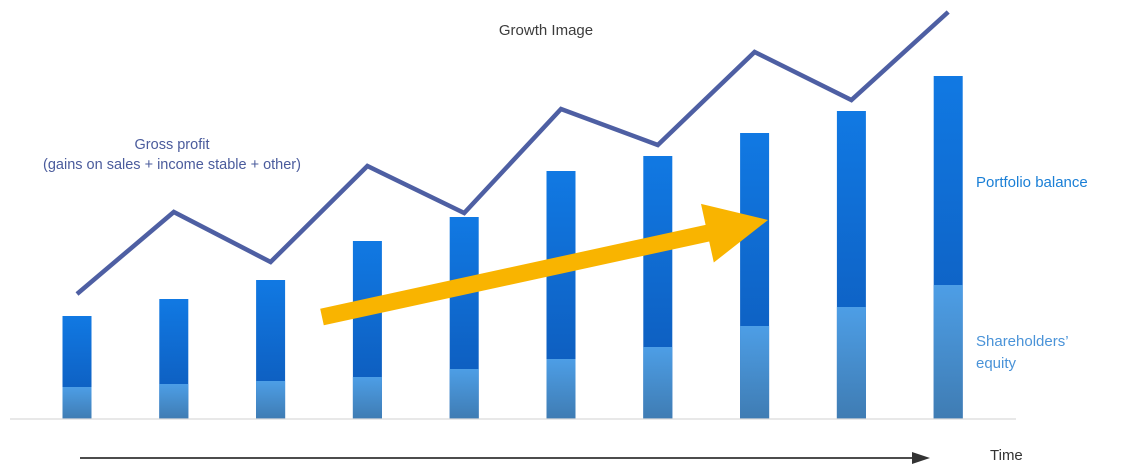 The image size is (1126, 468). I want to click on chart-title: Growth Image, so click(546, 30).